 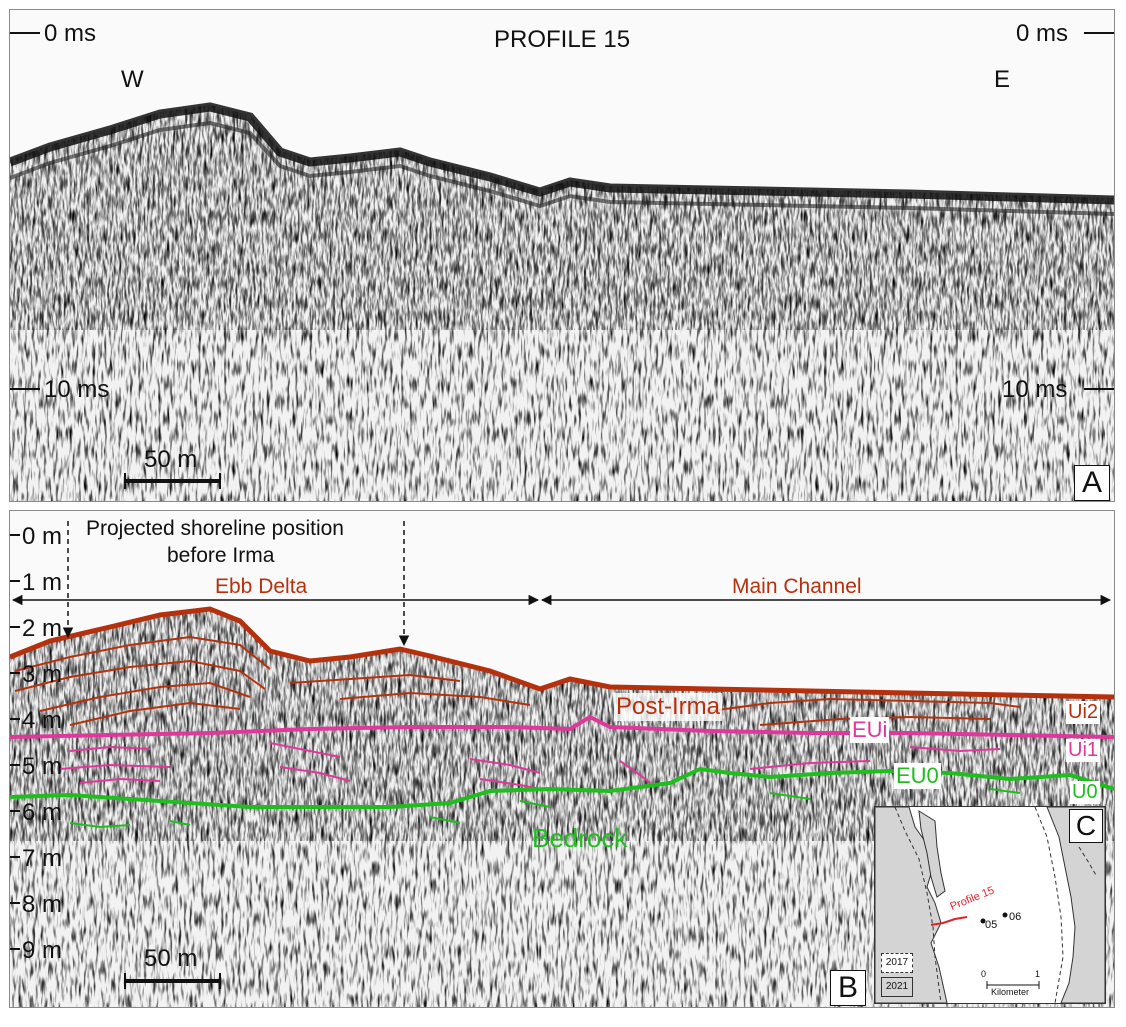 I want to click on shoreline-note-line2: before Irma, so click(x=221, y=555).